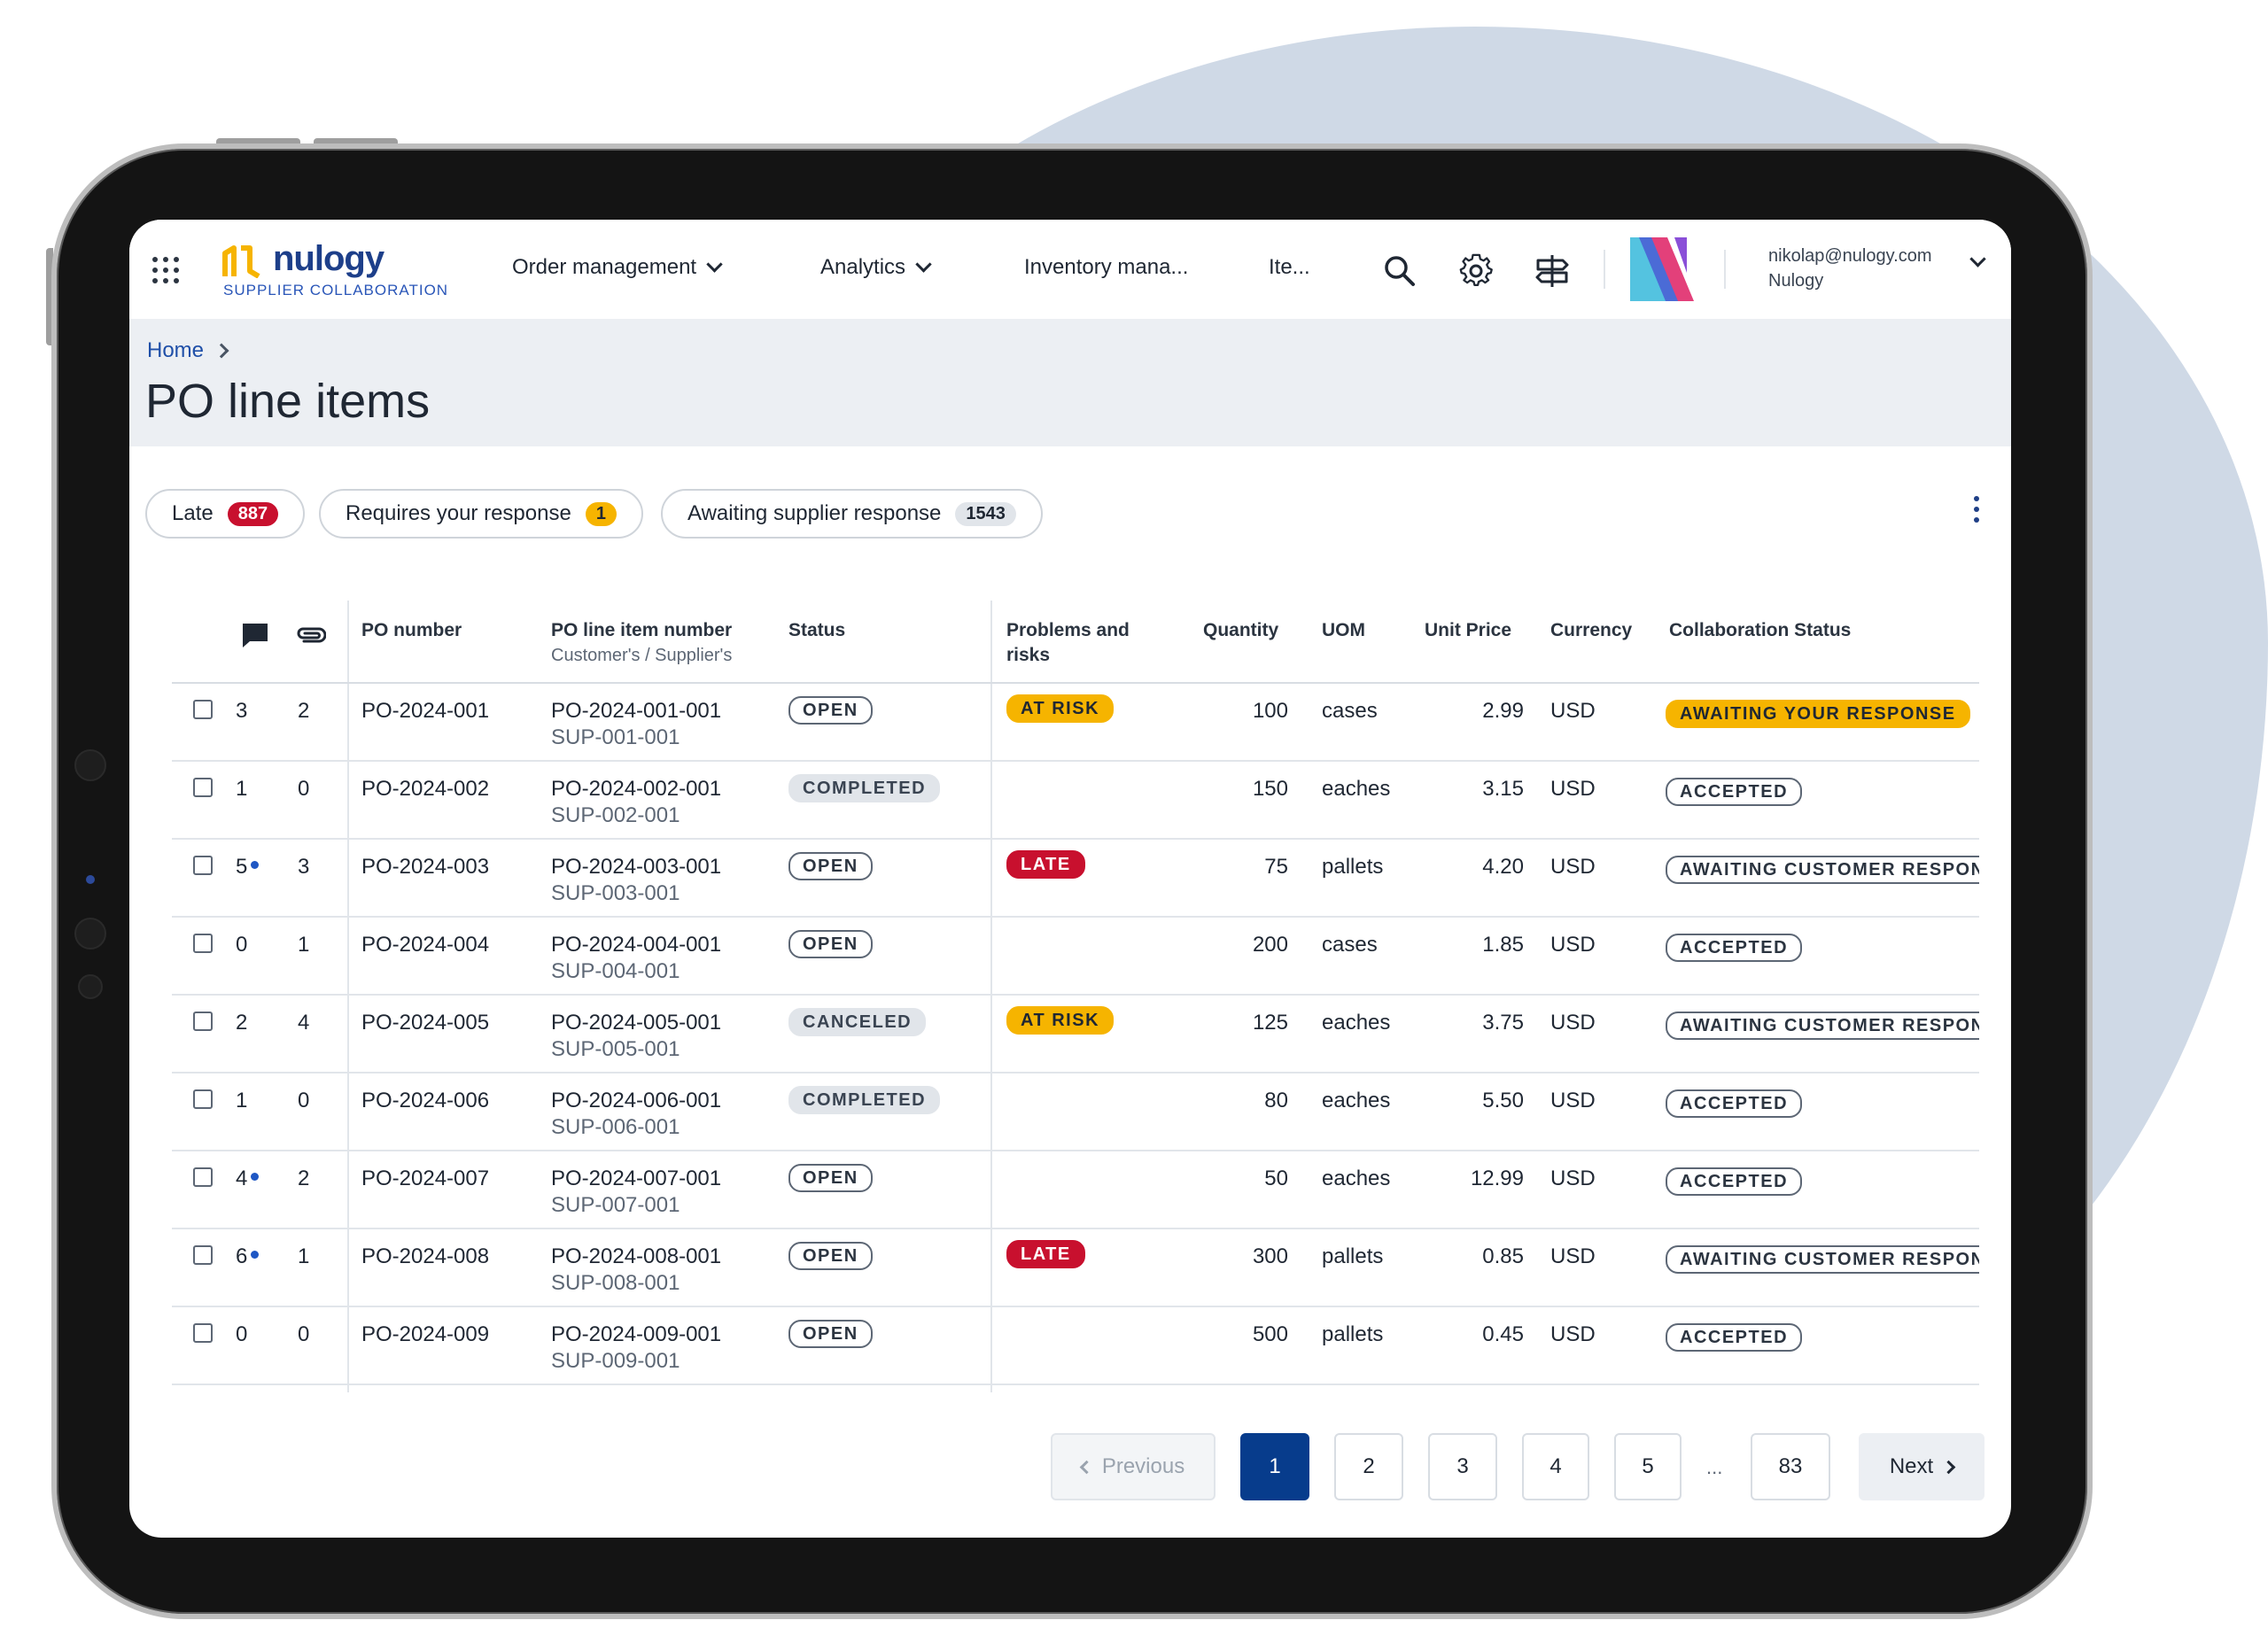  I want to click on comment-count: 2, so click(241, 1023).